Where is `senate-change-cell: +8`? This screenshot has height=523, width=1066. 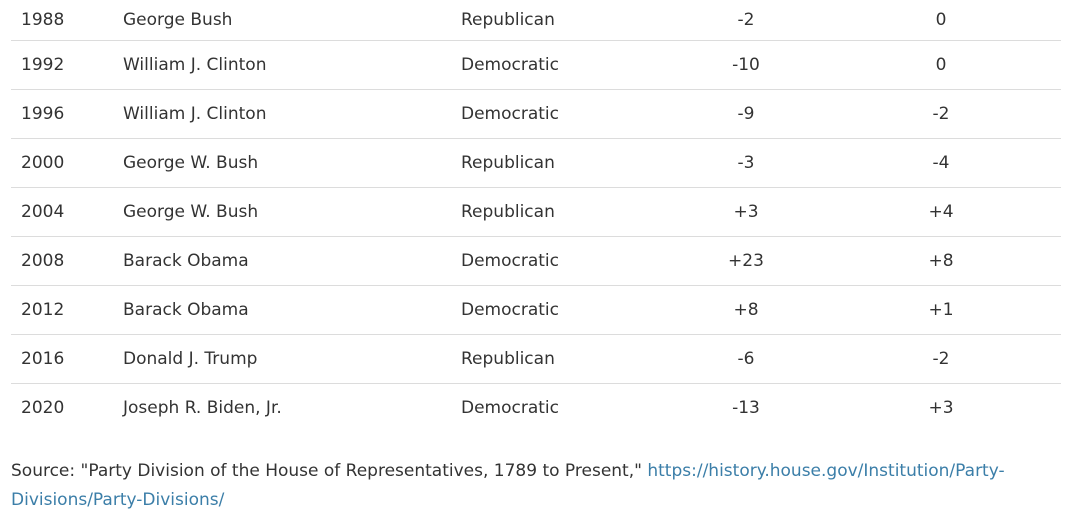
senate-change-cell: +8 is located at coordinates (941, 261).